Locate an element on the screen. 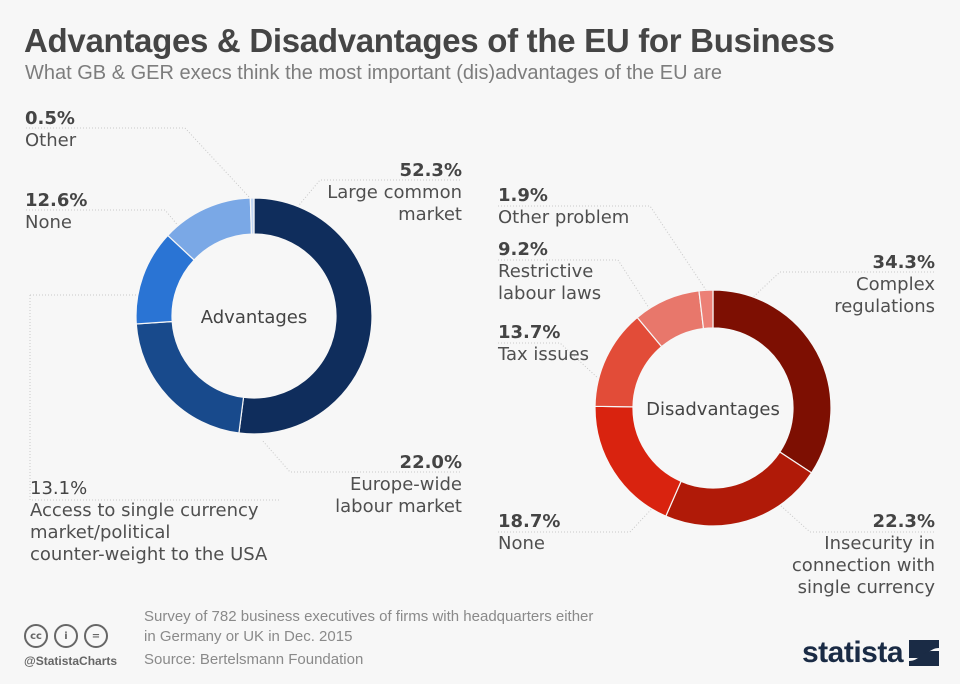  advantages-slice-europe-wide-labour-market is located at coordinates (190, 377).